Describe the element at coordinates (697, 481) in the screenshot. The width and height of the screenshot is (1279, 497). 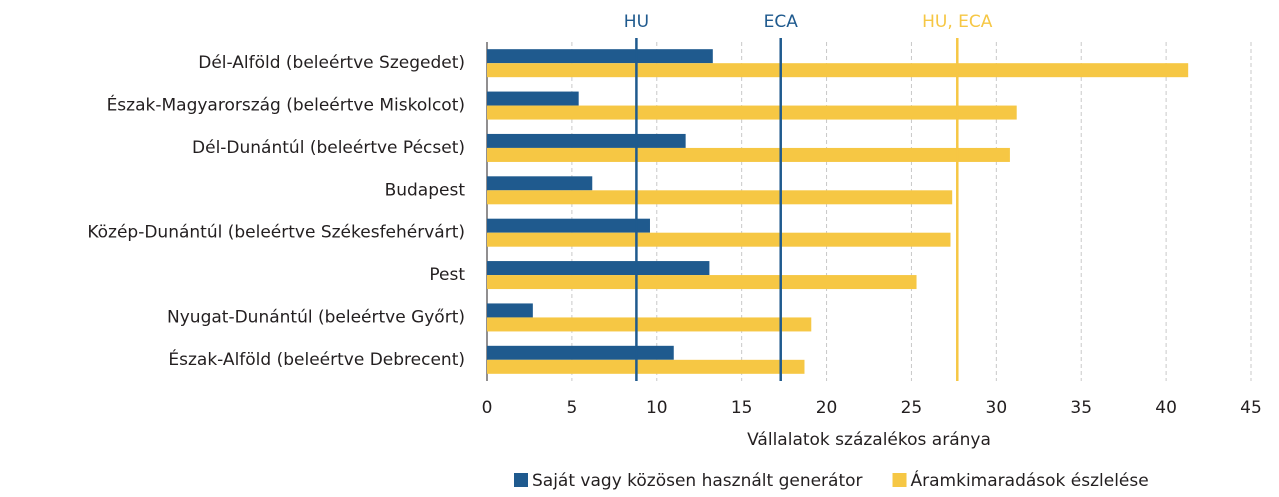
I see `legend-label: Saját vagy közösen használt generátor` at that location.